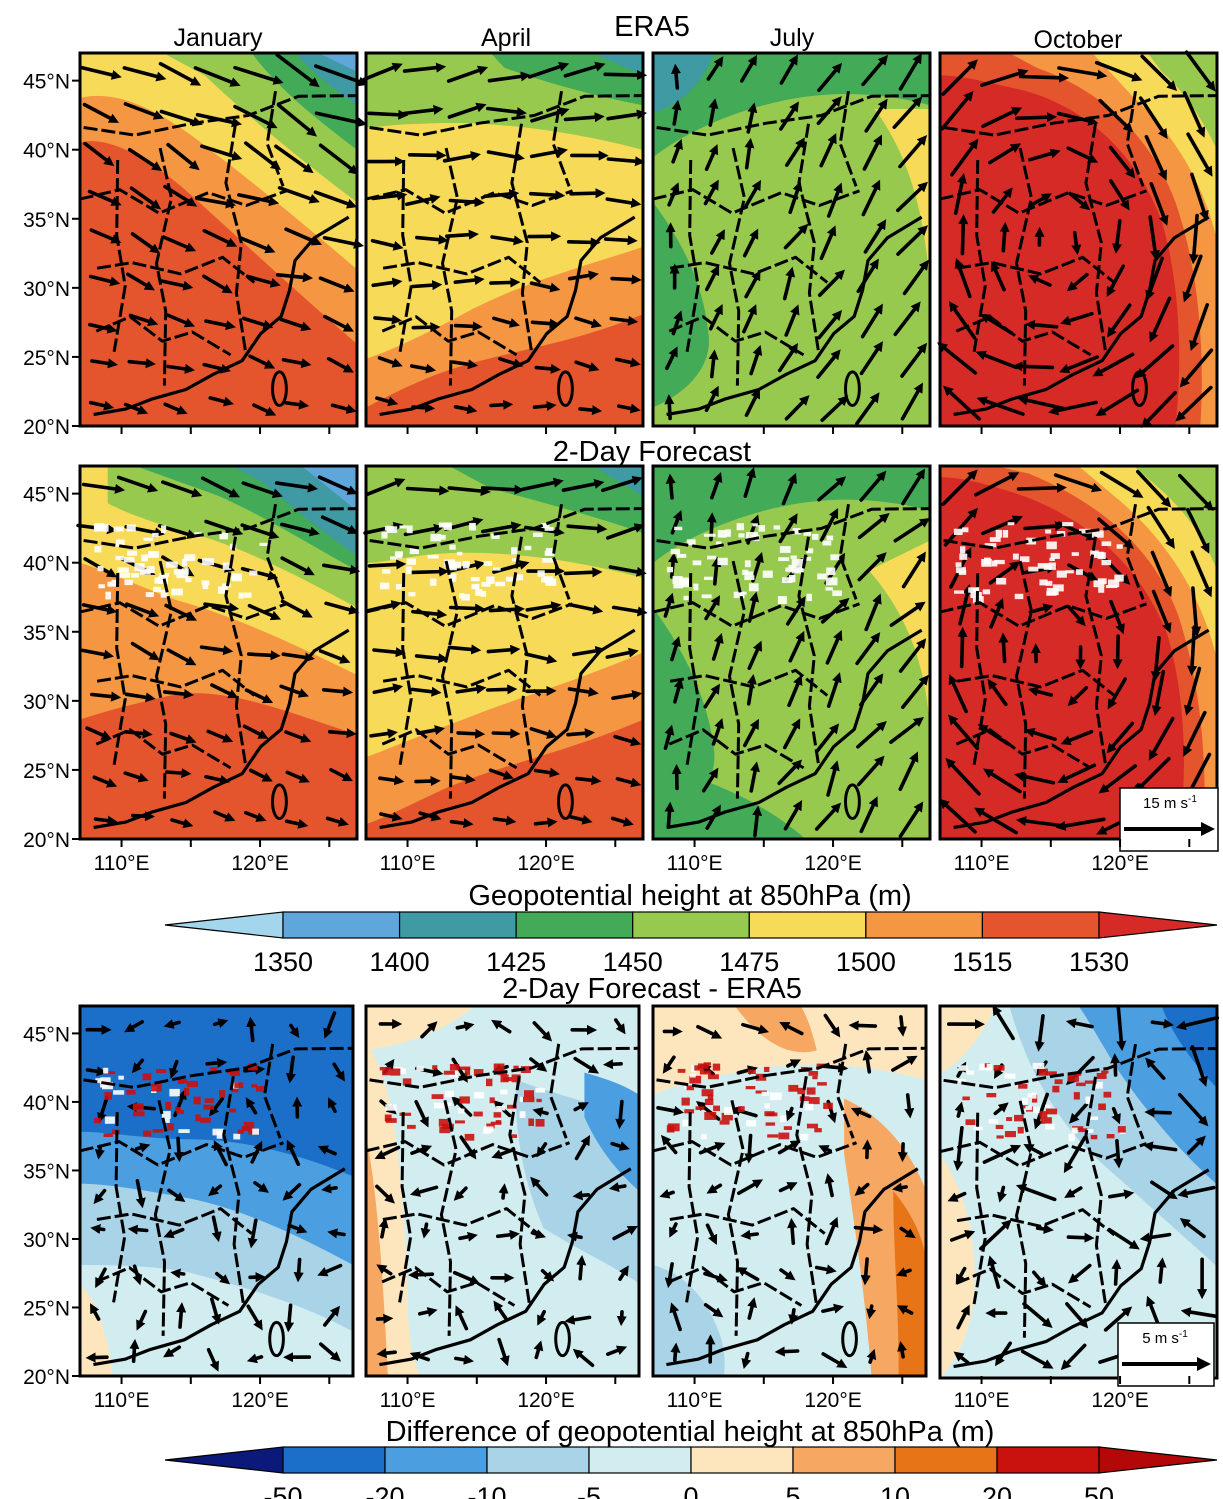 The height and width of the screenshot is (1499, 1223). Describe the element at coordinates (218, 652) in the screenshot. I see `frame-forecast-january` at that location.